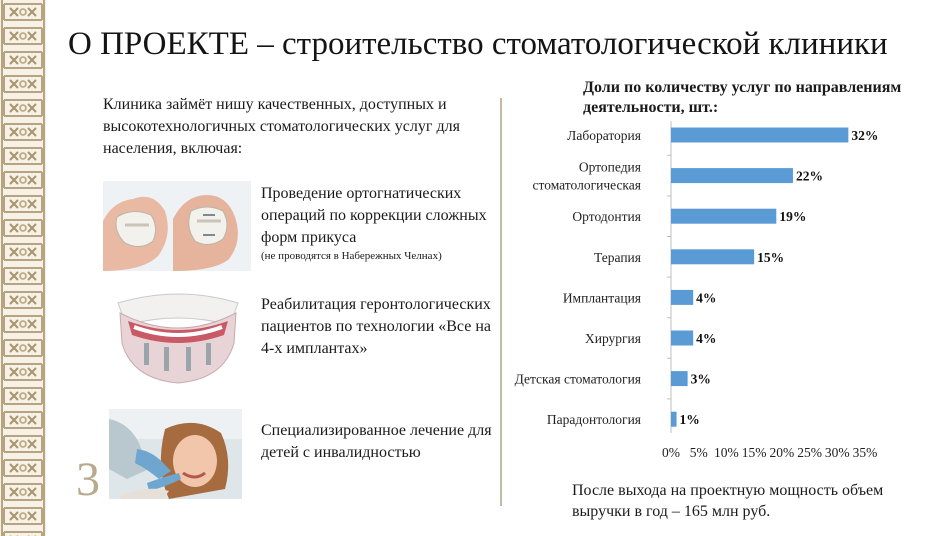 This screenshot has width=952, height=536. I want to click on chart-category-label: Терапия, so click(617, 257).